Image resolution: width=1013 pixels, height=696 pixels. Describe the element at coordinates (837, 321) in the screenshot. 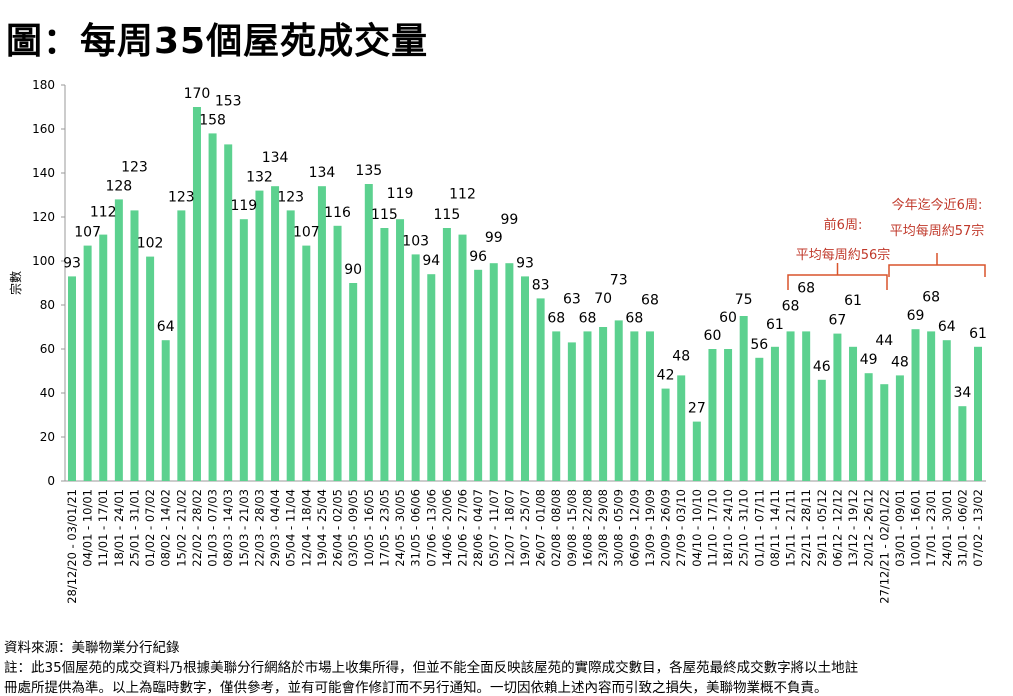

I see `data-label: 67` at that location.